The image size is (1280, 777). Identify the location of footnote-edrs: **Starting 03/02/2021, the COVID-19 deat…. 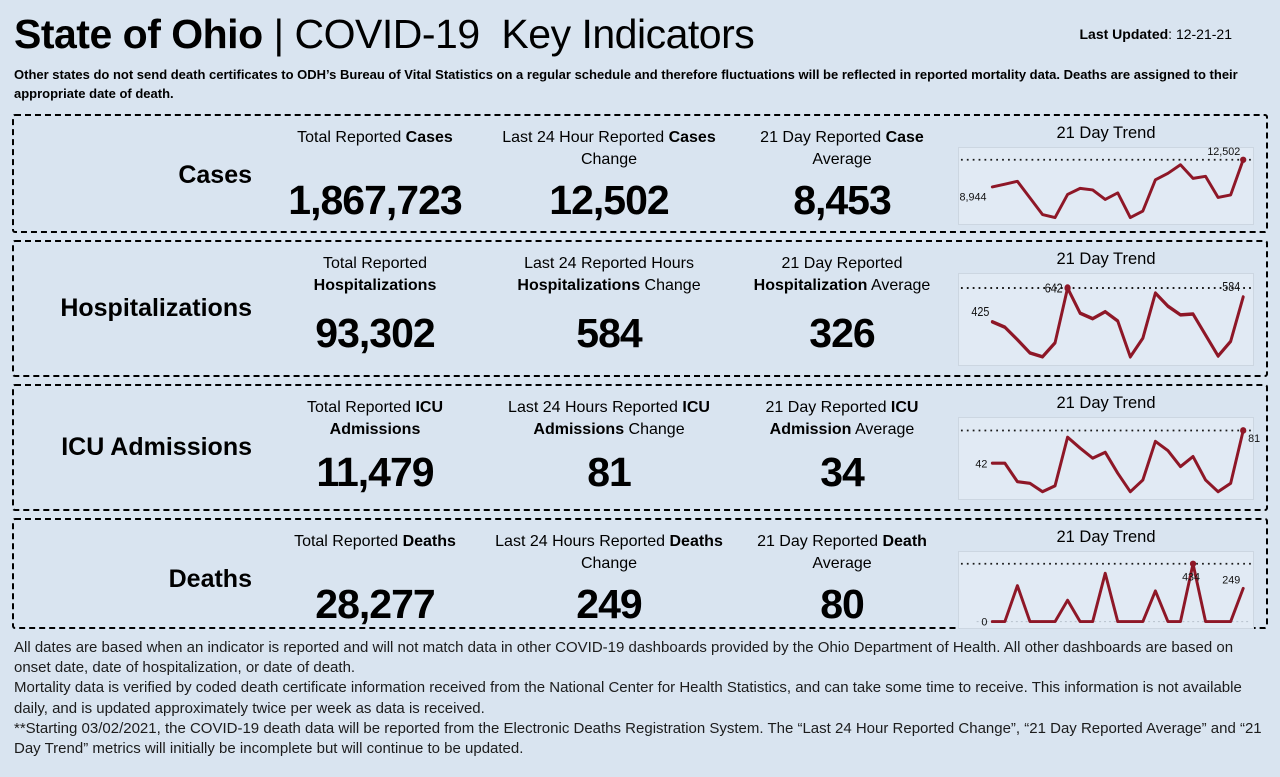
(638, 738).